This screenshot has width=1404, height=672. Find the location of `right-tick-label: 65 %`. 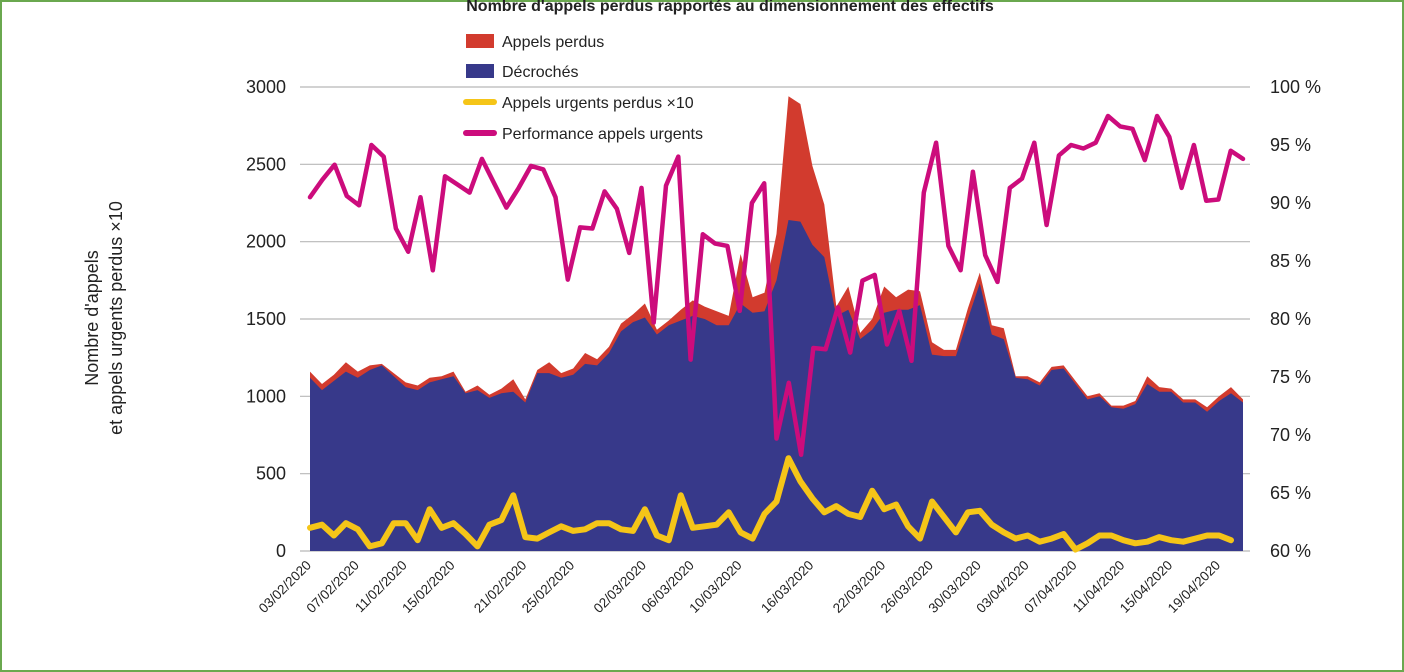

right-tick-label: 65 % is located at coordinates (1290, 493).